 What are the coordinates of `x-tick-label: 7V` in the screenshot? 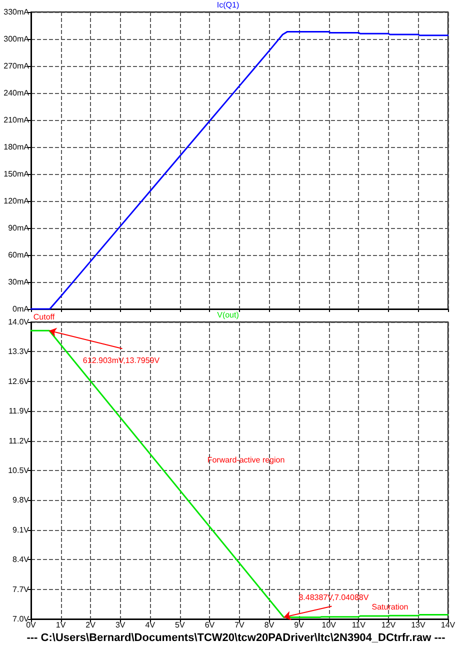 It's located at (240, 625).